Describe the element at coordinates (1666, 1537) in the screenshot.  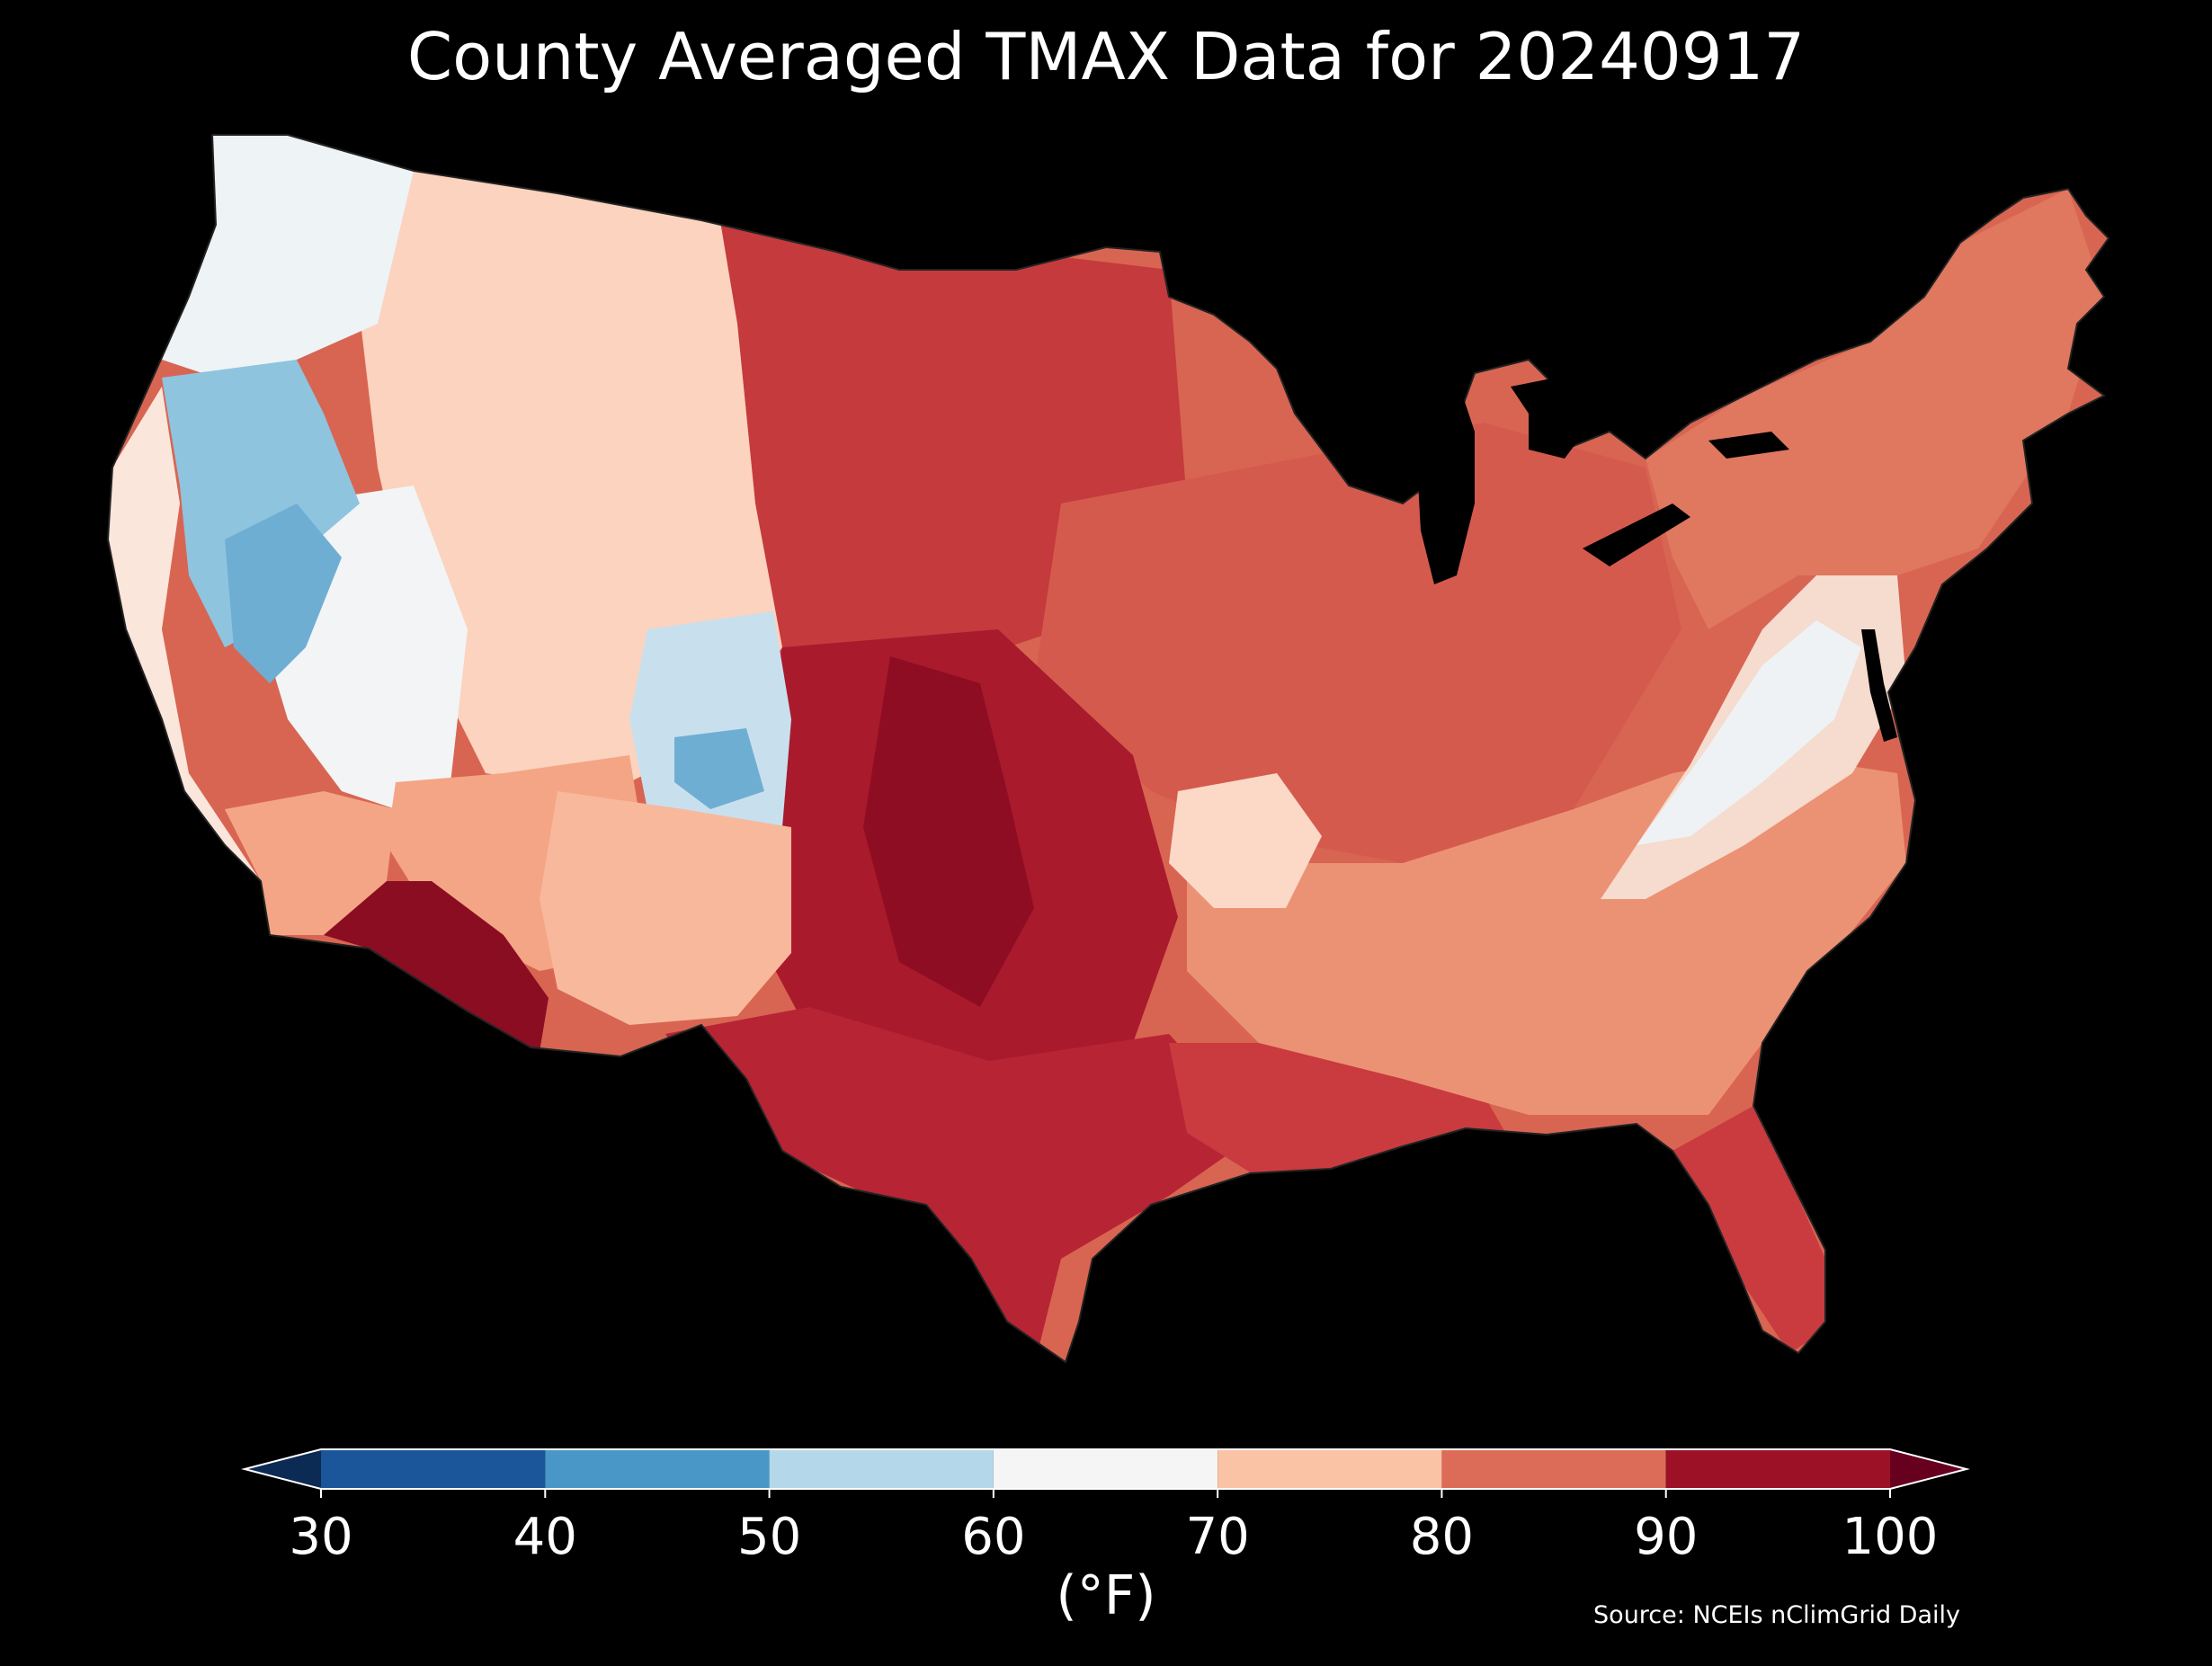
I see `colorbar-tick-label: 90` at that location.